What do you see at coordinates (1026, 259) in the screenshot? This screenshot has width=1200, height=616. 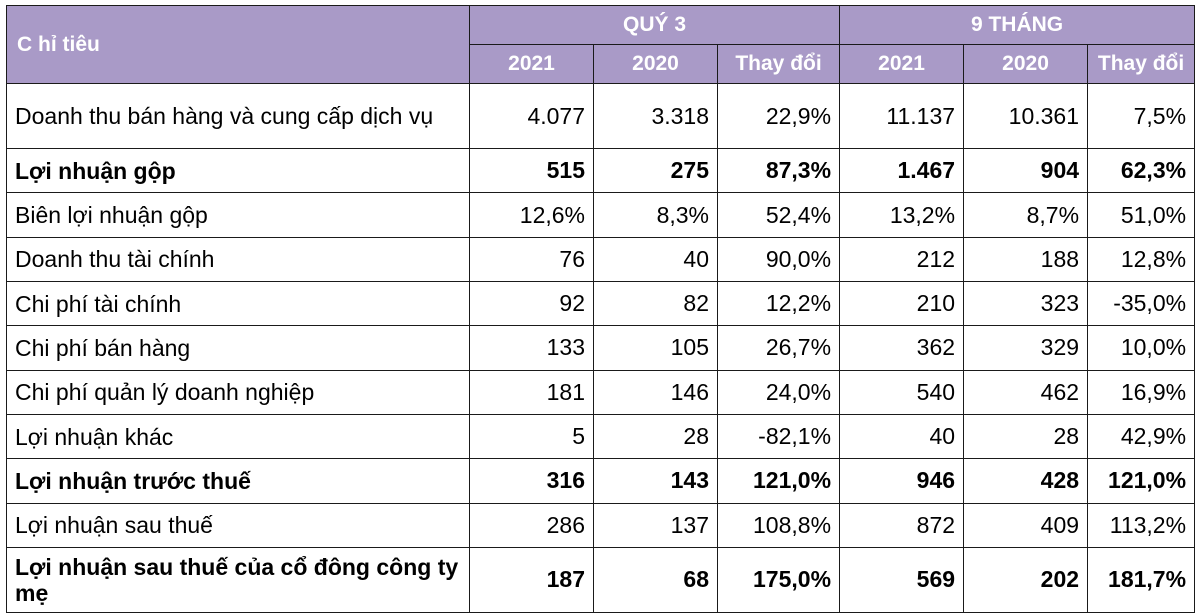 I see `value-cell: 188` at bounding box center [1026, 259].